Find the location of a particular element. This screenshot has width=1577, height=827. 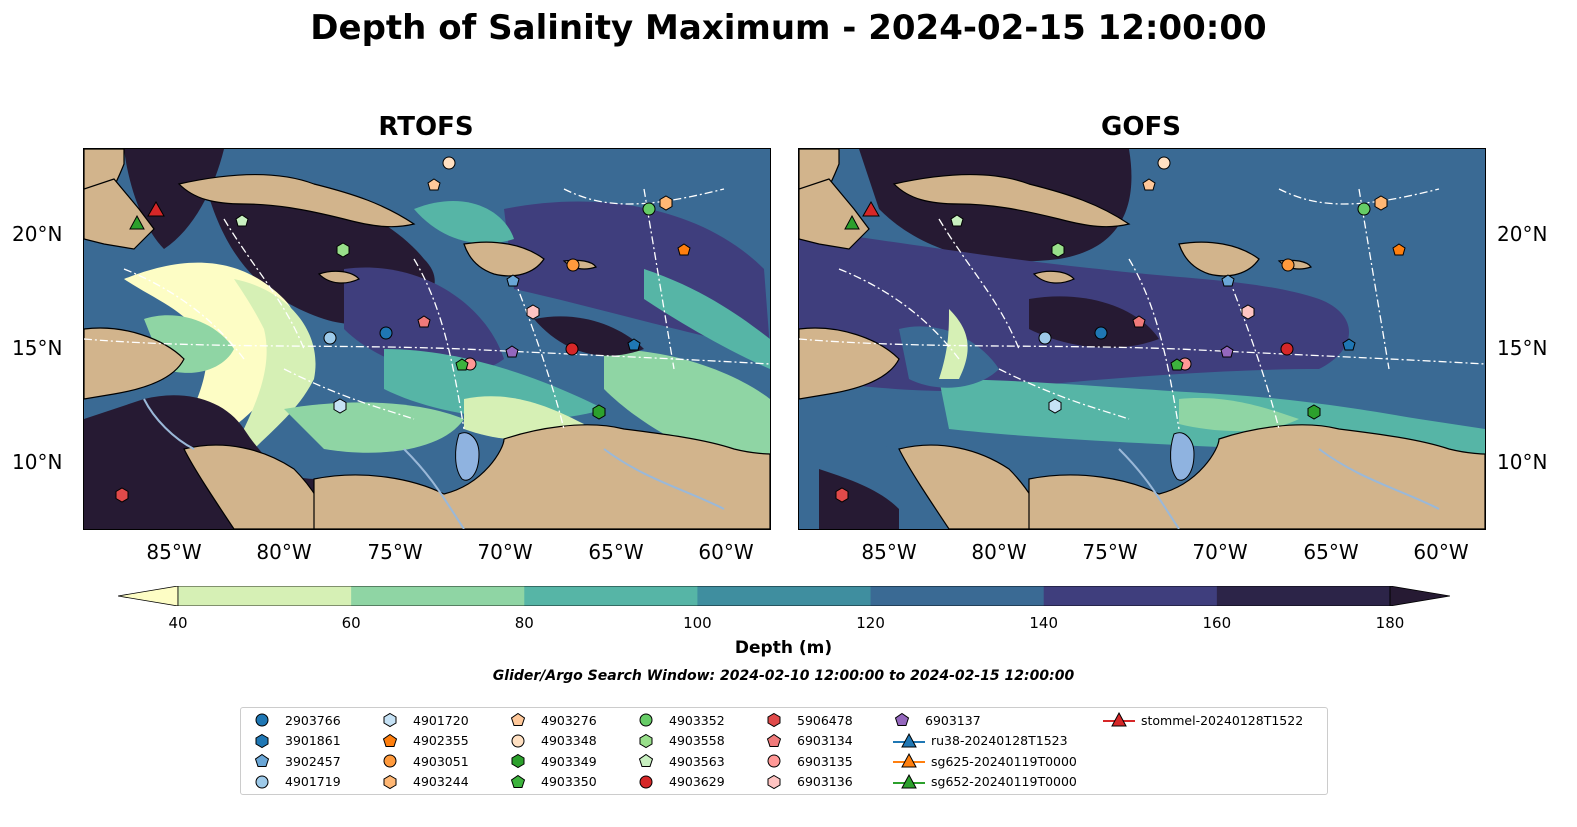

legend-label: 4903629 is located at coordinates (697, 781).